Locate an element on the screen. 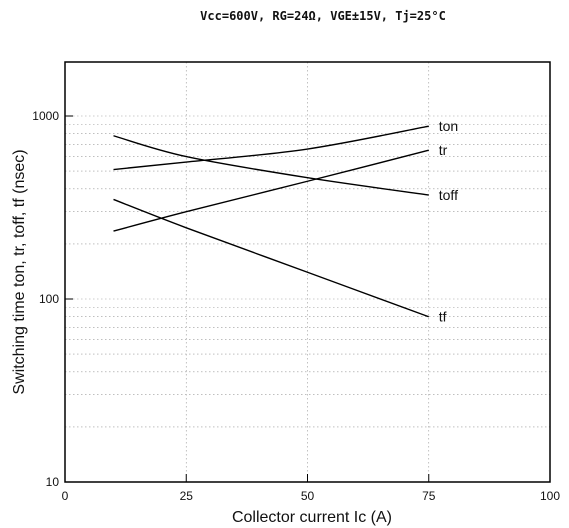 The height and width of the screenshot is (528, 569). y-tick-label: 1000 is located at coordinates (45, 116).